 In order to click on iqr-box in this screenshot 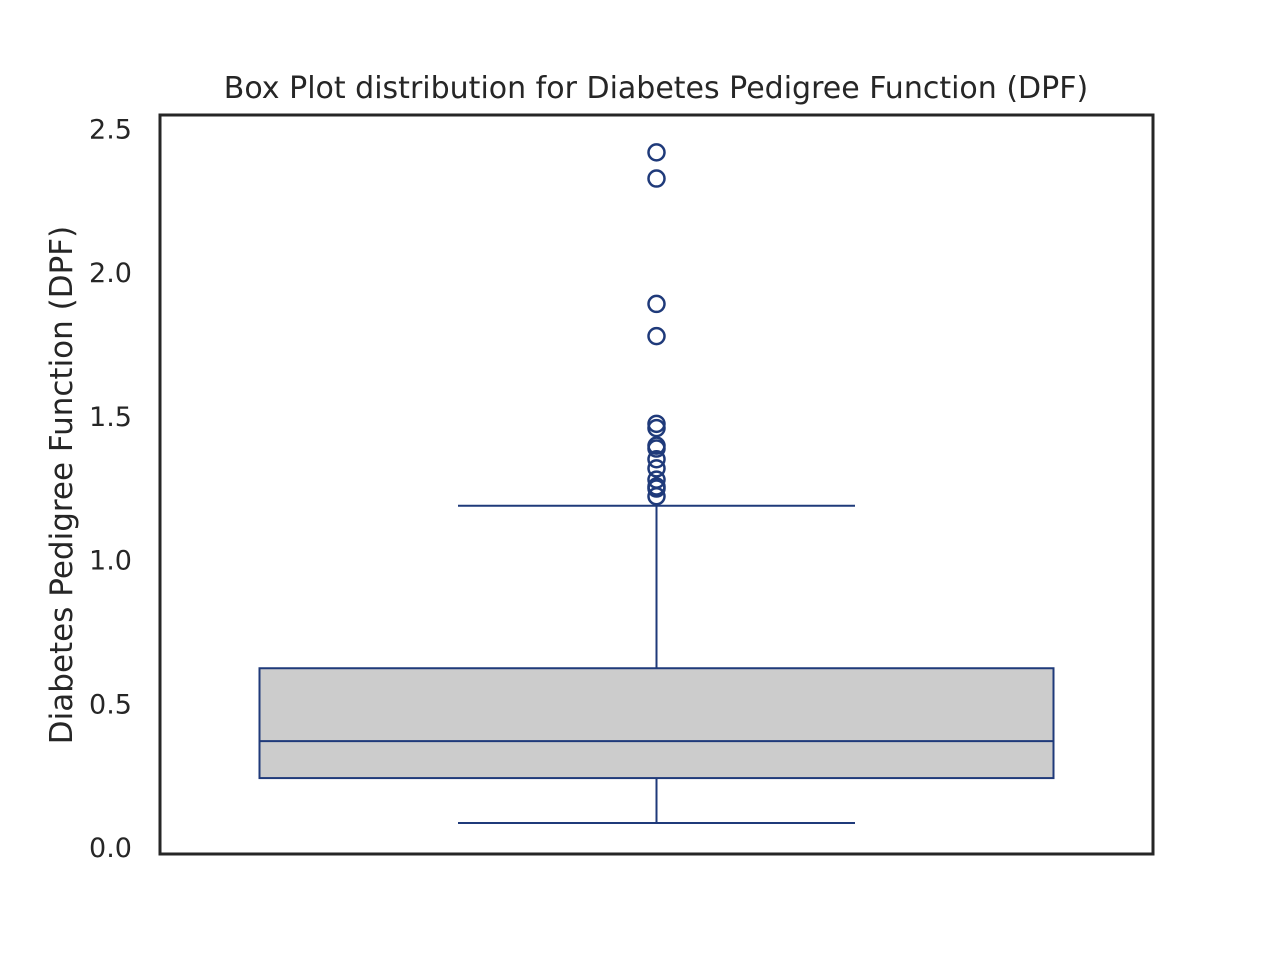, I will do `click(656, 723)`.